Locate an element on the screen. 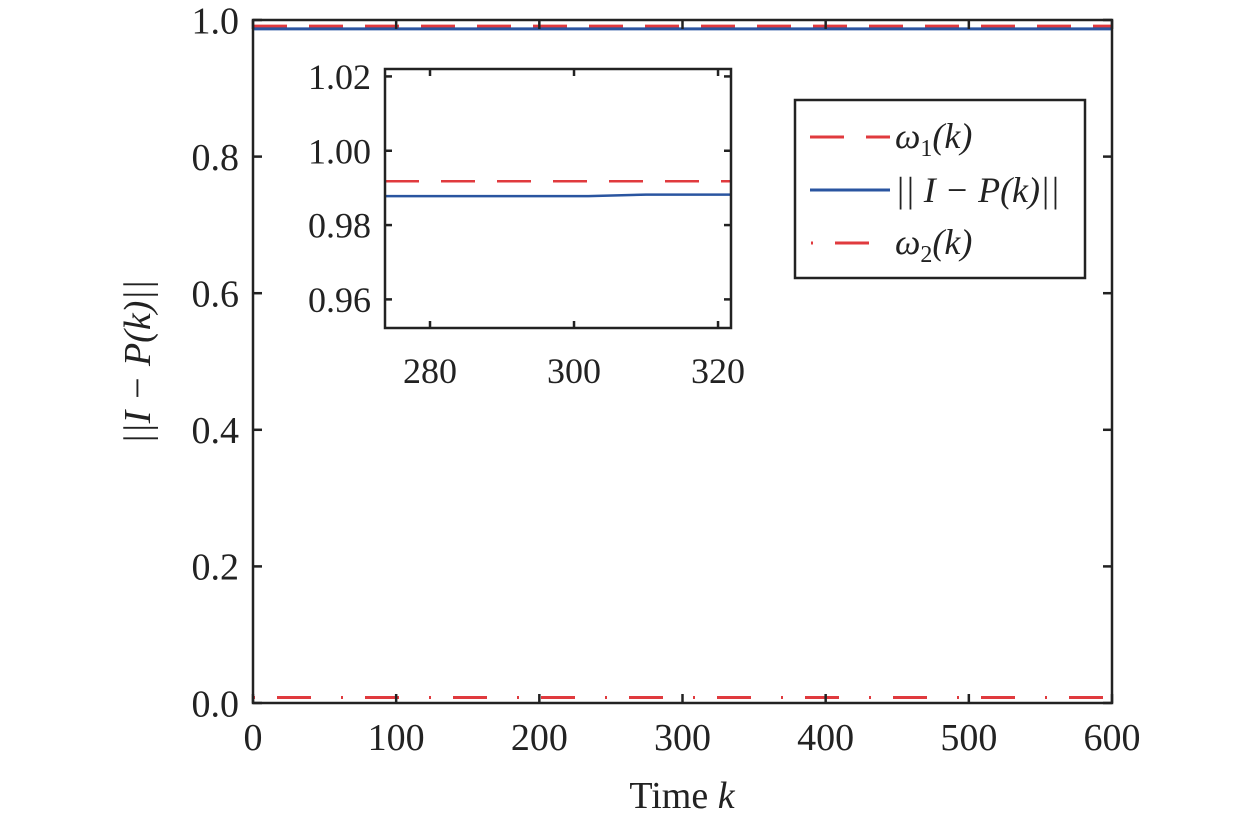 The height and width of the screenshot is (828, 1260). main-x-tick-label: 500 is located at coordinates (968, 738).